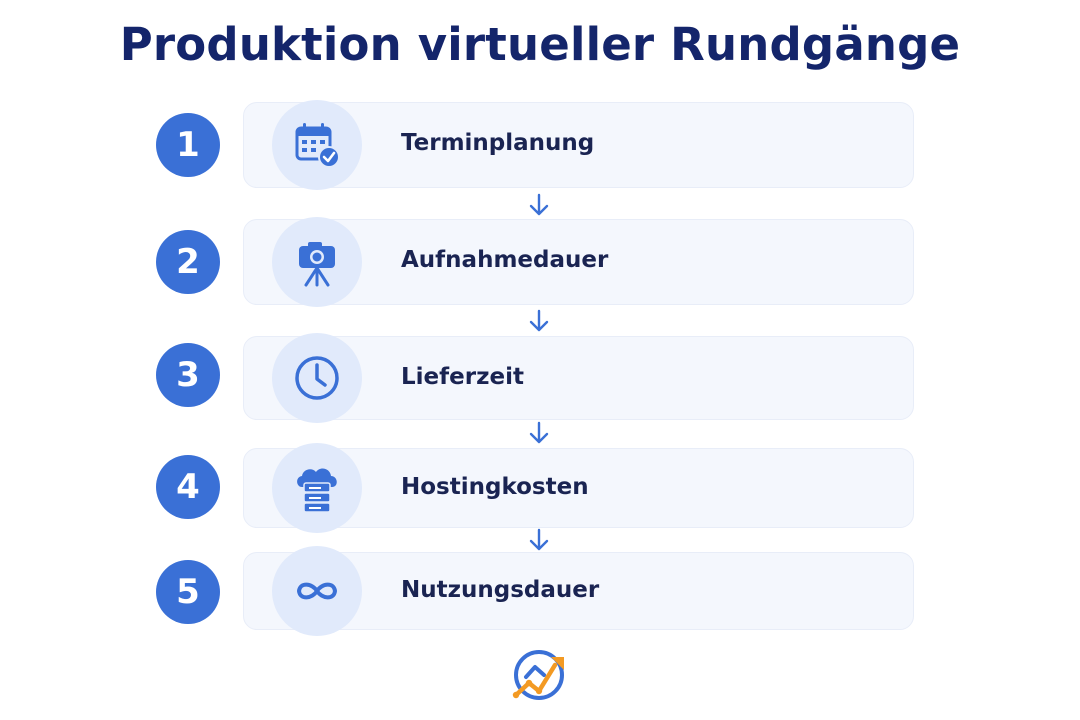 The height and width of the screenshot is (720, 1080). Describe the element at coordinates (500, 590) in the screenshot. I see `step-label: Nutzungsdauer` at that location.